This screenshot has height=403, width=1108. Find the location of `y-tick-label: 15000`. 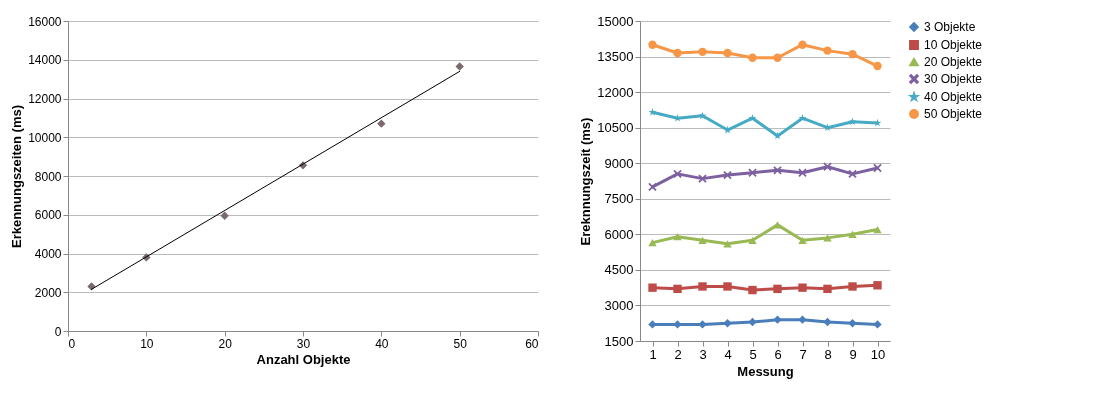

y-tick-label: 15000 is located at coordinates (615, 21).